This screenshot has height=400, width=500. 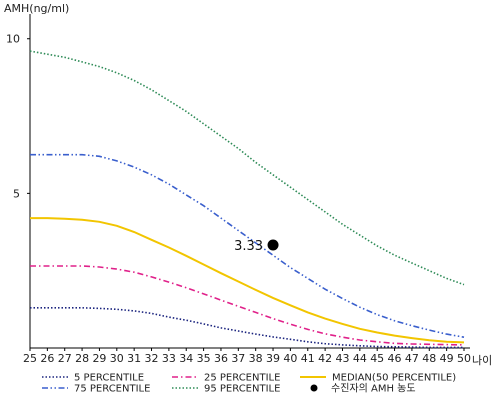 What do you see at coordinates (395, 358) in the screenshot?
I see `x-tick-label: 46` at bounding box center [395, 358].